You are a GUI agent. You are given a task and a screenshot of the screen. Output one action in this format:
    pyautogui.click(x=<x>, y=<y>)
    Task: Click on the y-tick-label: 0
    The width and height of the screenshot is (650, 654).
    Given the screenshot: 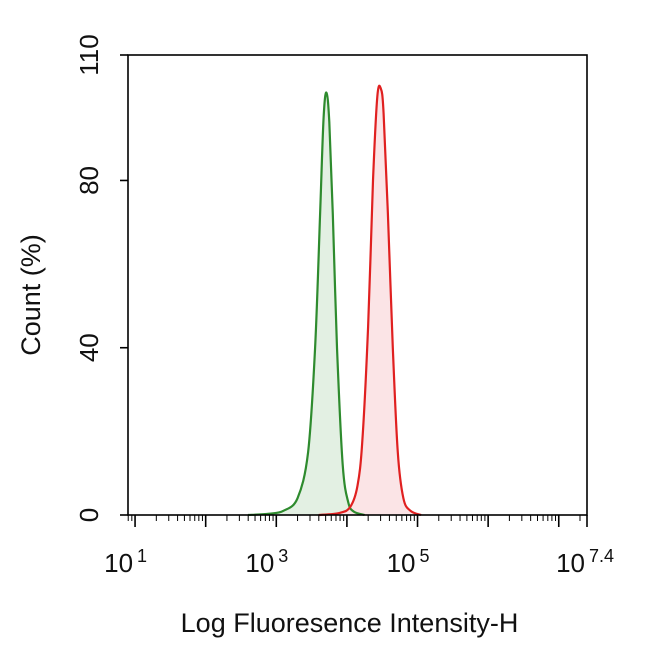 What is the action you would take?
    pyautogui.click(x=89, y=515)
    